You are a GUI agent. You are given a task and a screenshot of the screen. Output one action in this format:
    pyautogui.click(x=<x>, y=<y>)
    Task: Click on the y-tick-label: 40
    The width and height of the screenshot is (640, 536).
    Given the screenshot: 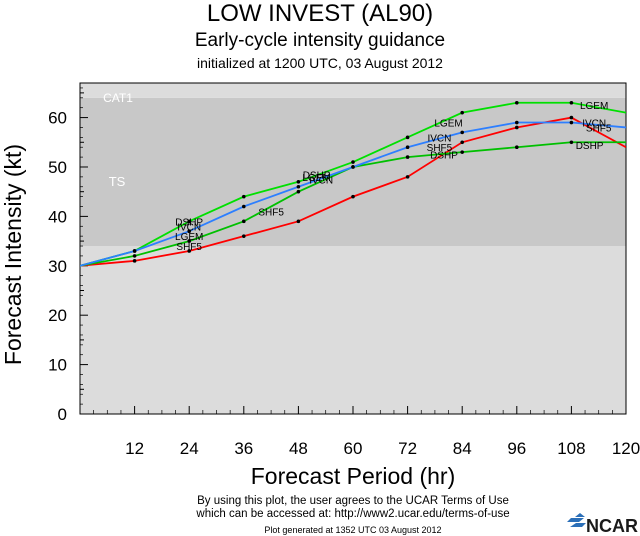 What is the action you would take?
    pyautogui.click(x=57, y=216)
    